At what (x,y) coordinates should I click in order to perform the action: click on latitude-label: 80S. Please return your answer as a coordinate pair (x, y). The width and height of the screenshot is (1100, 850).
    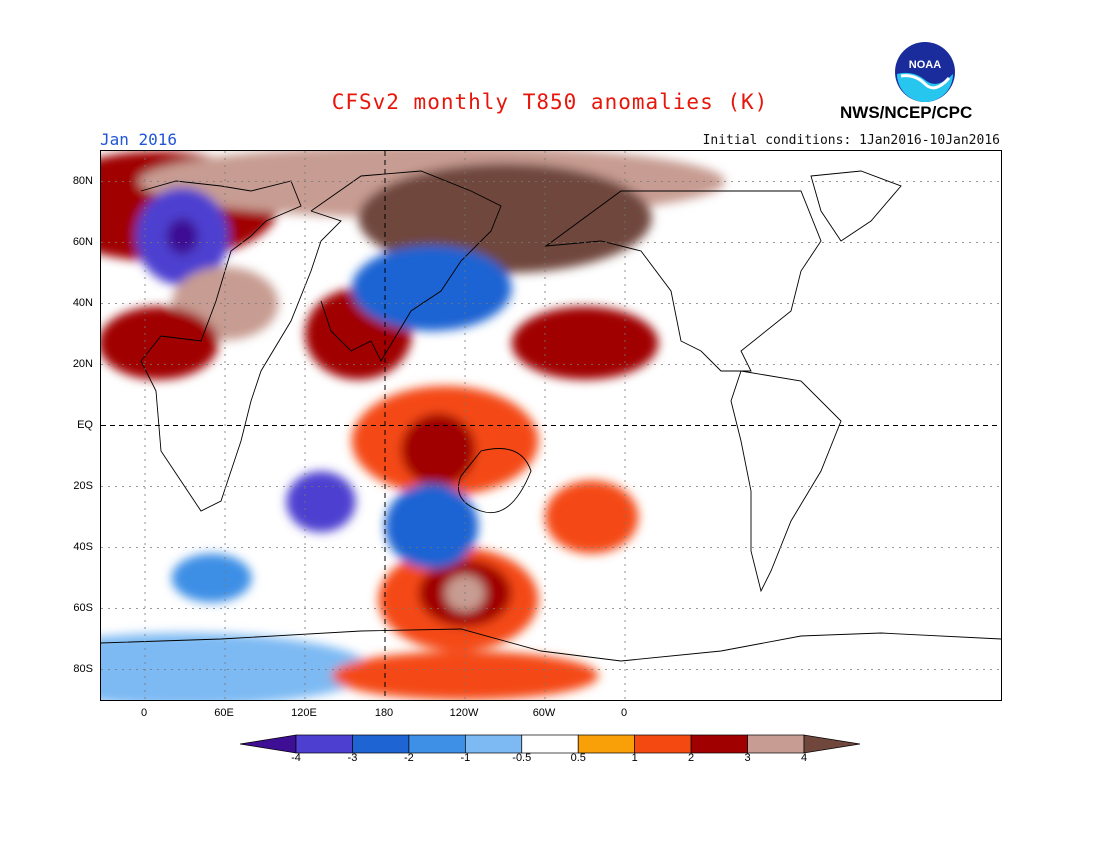
    Looking at the image, I should click on (83, 668).